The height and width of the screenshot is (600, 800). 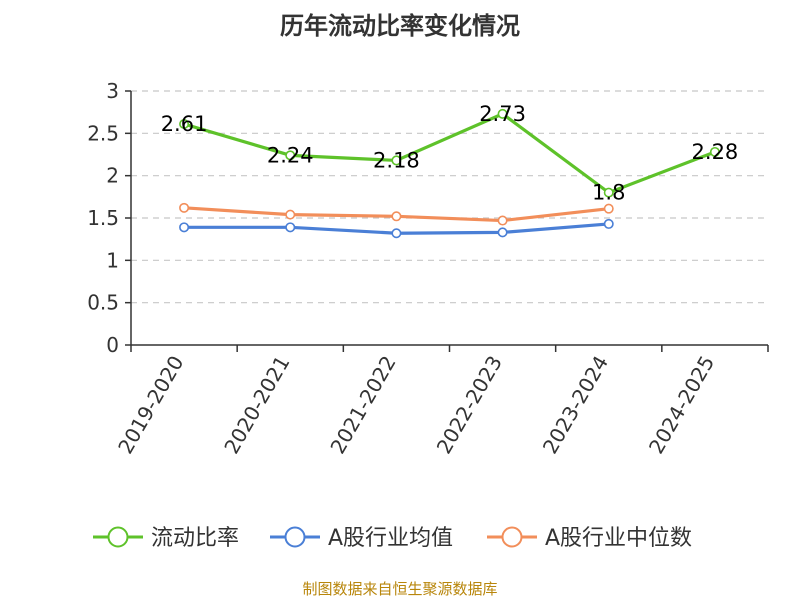 I want to click on data-label: 2.24, so click(x=290, y=155).